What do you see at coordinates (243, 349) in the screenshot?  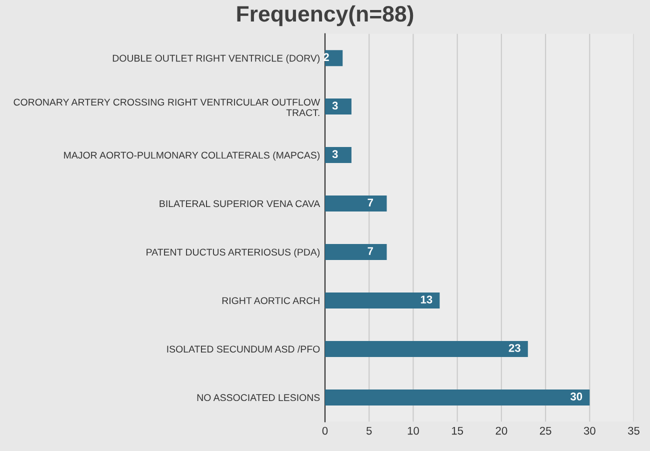 I see `y-tick-label: ISOLATED SECUNDUM ASD /PFO` at bounding box center [243, 349].